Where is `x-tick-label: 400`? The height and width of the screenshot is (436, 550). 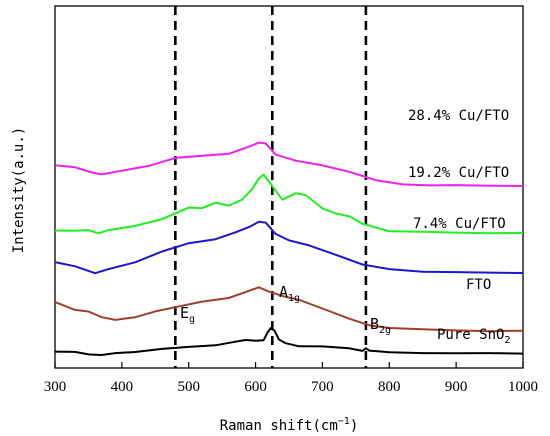
x-tick-label: 400 is located at coordinates (122, 387).